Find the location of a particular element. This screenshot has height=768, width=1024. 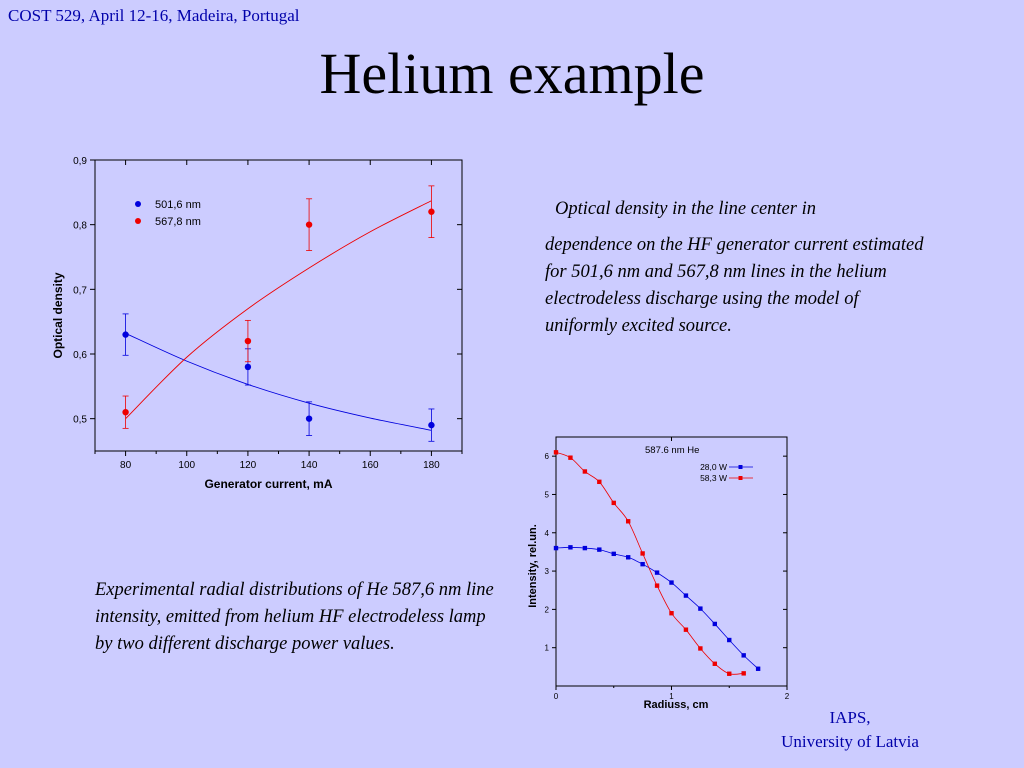

y-tick-label: 0,7 is located at coordinates (80, 290).